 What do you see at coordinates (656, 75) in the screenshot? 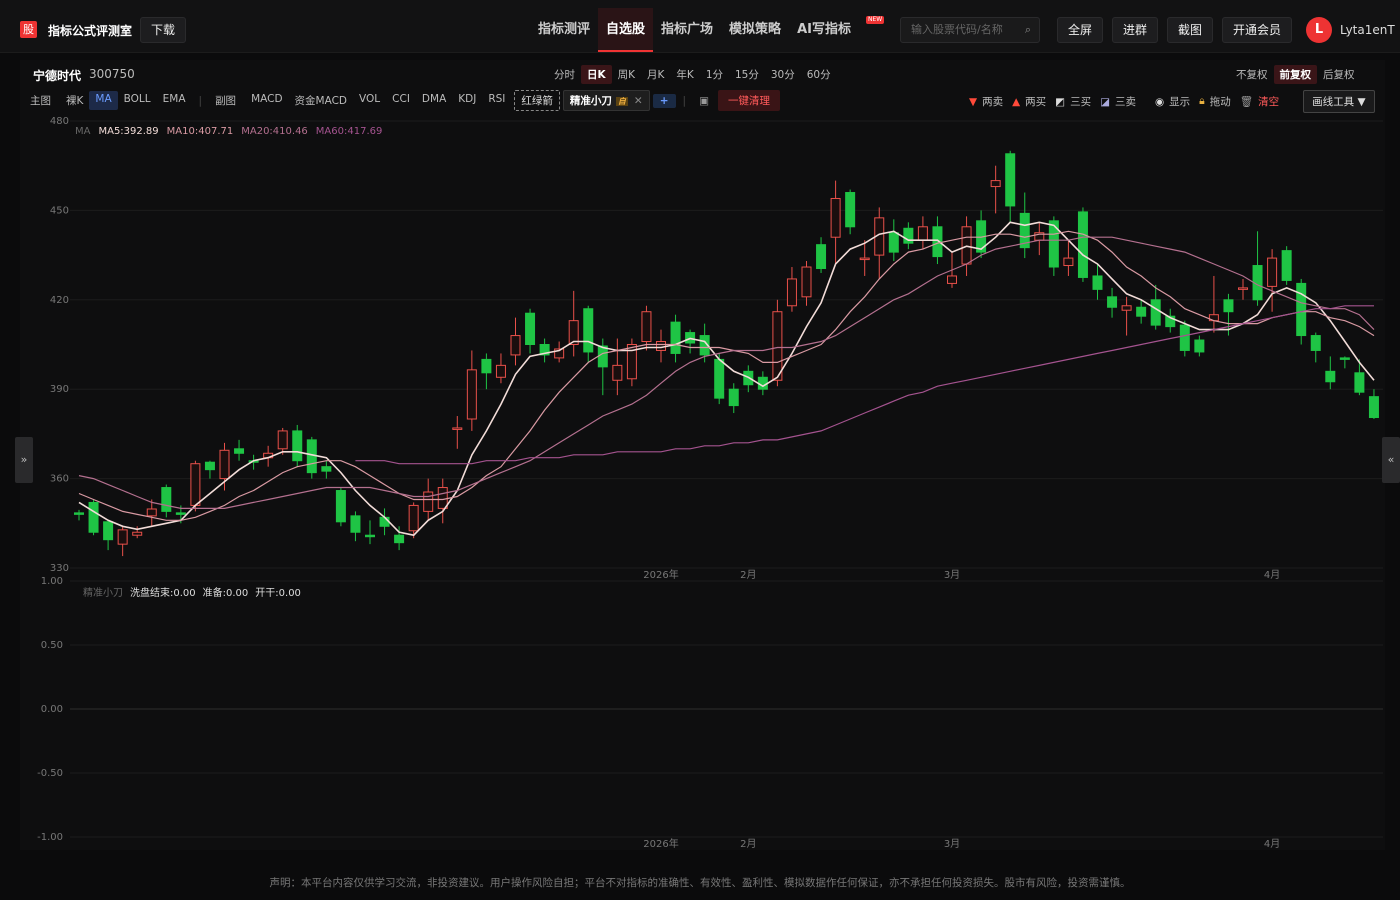
I see `period: 月K` at bounding box center [656, 75].